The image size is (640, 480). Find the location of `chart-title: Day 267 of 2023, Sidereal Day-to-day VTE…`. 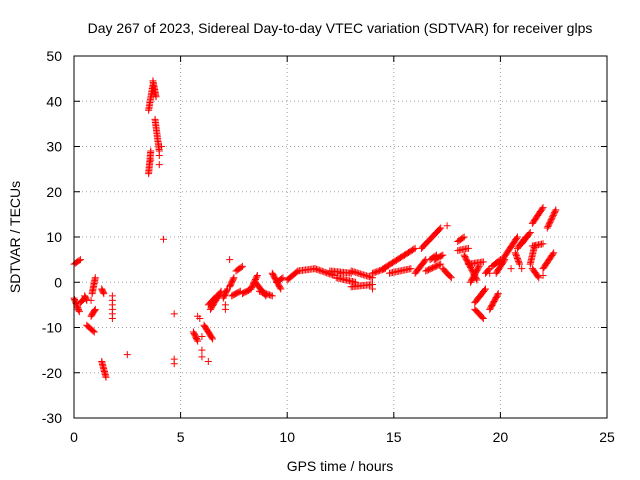

chart-title: Day 267 of 2023, Sidereal Day-to-day VTE… is located at coordinates (340, 28).